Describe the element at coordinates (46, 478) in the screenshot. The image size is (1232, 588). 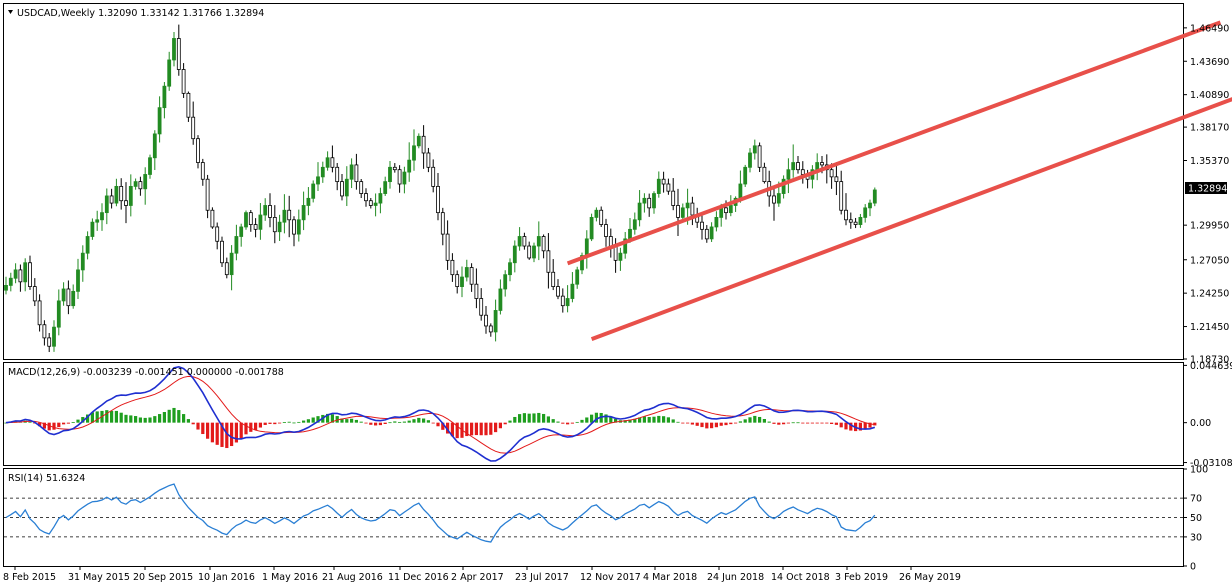
I see `rsi-header: RSI(14) 51.6324` at that location.